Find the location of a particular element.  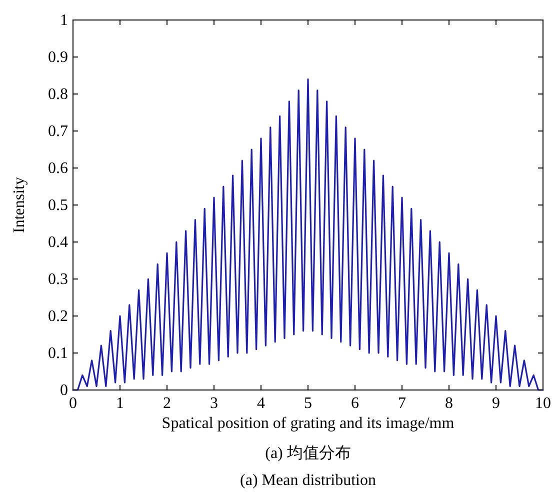

y-tick-label: 0.8 is located at coordinates (58, 94).